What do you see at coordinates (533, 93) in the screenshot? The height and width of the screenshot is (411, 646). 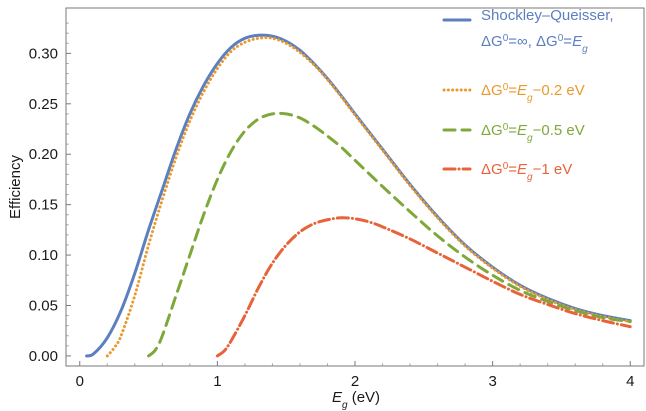 I see `legend-label-2: ΔG0=Eg−0.2 eV` at bounding box center [533, 93].